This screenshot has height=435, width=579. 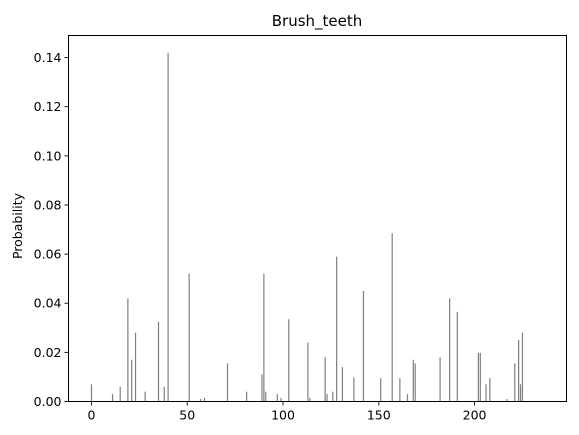 I want to click on y-tick-label: 0.00, so click(x=48, y=401).